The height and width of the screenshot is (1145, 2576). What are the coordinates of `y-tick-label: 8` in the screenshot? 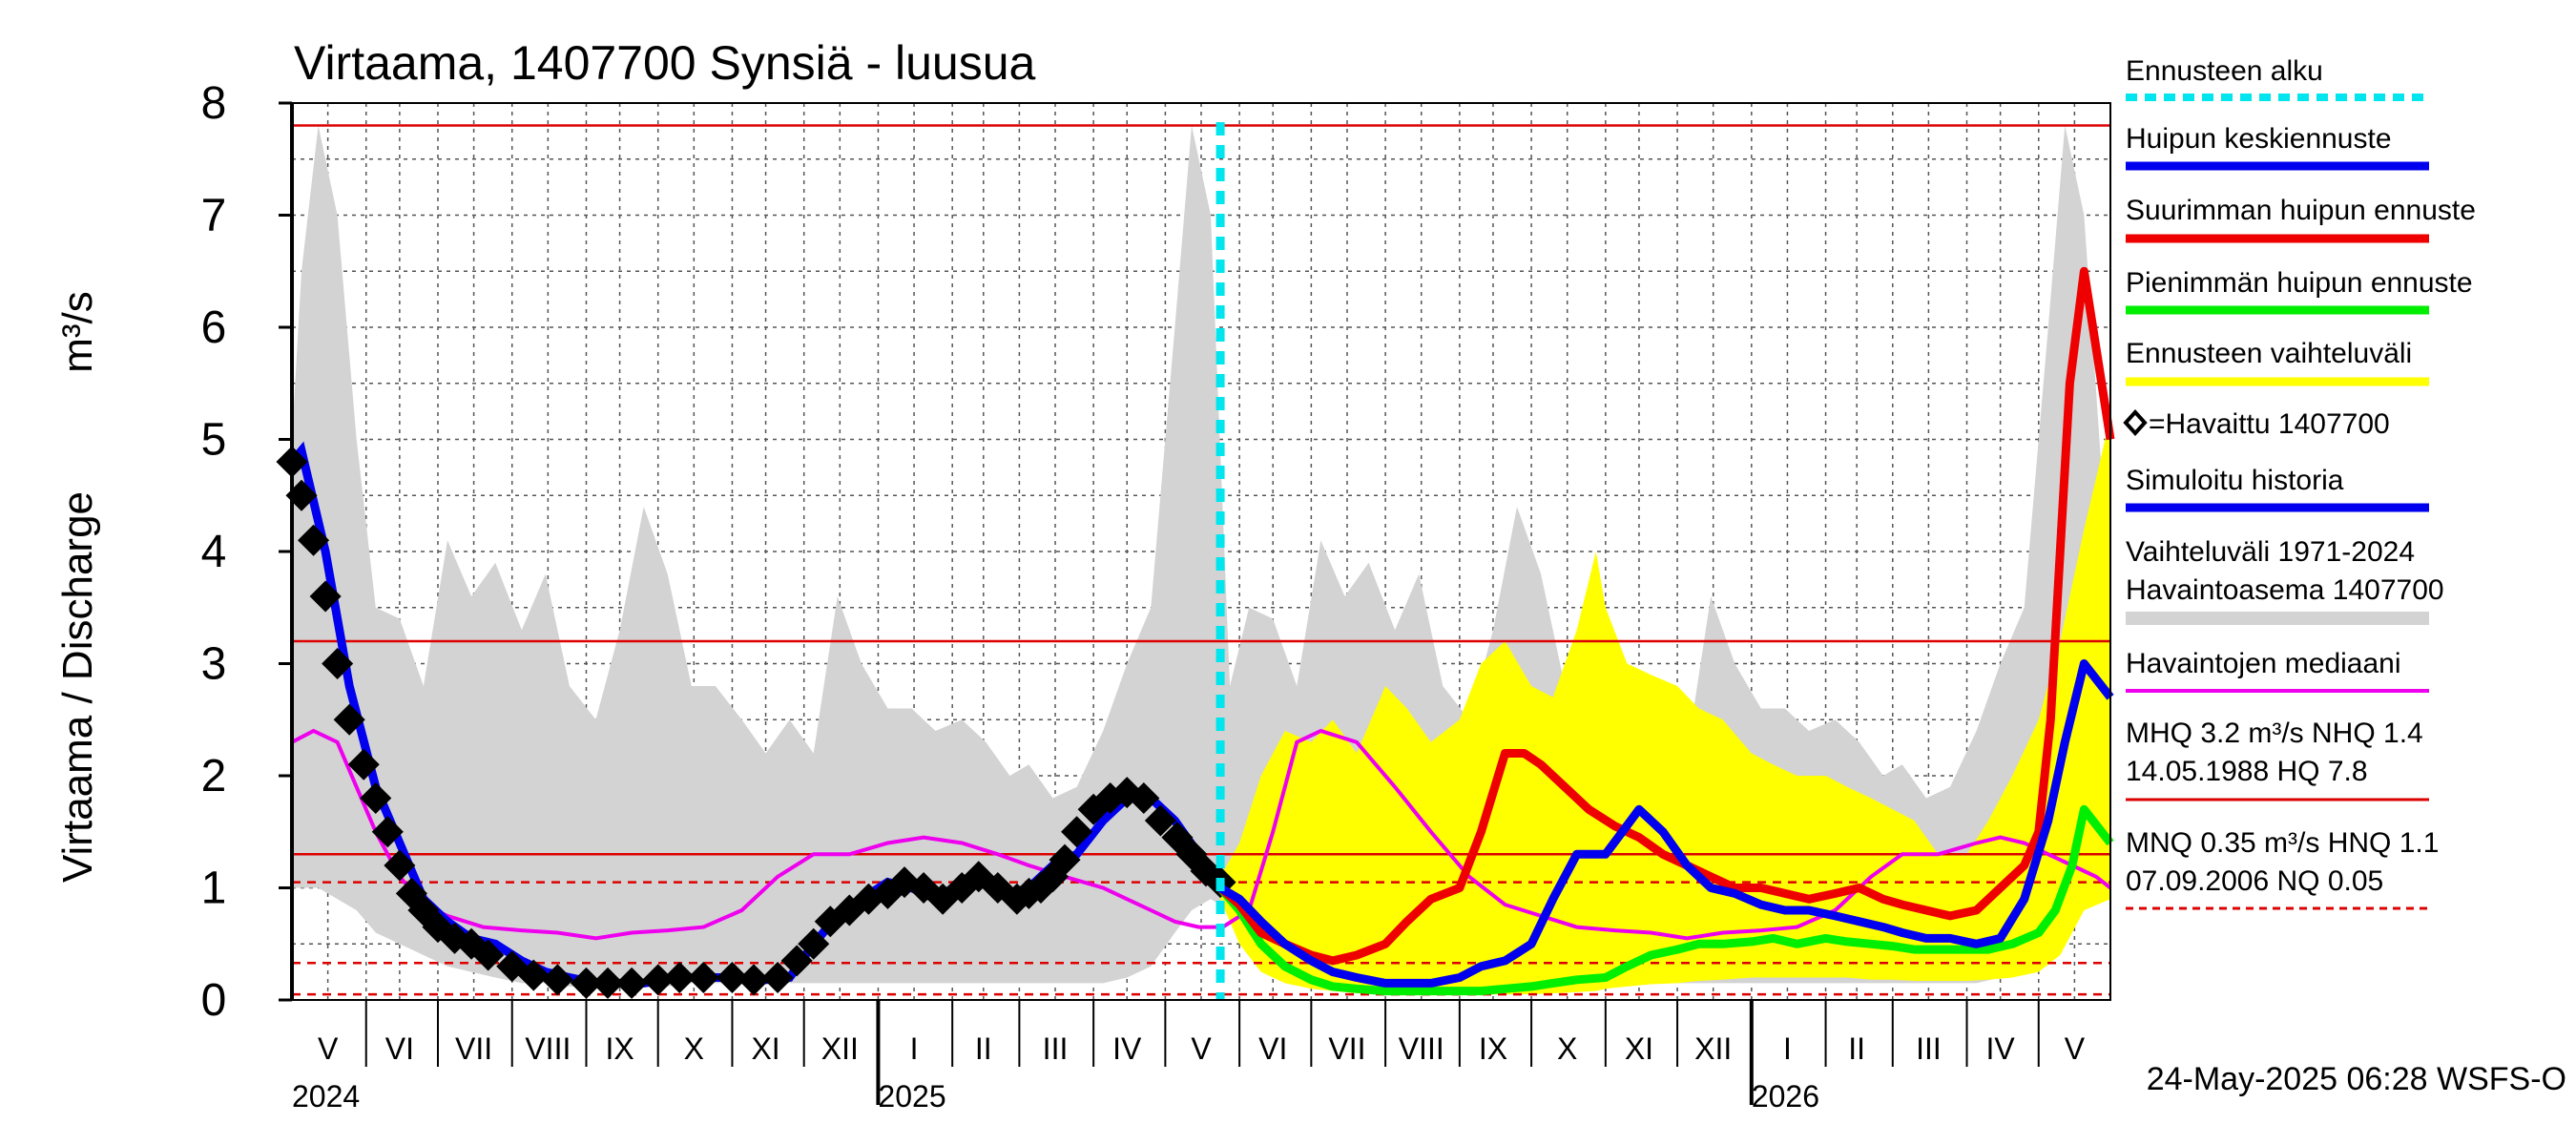 It's located at (214, 103).